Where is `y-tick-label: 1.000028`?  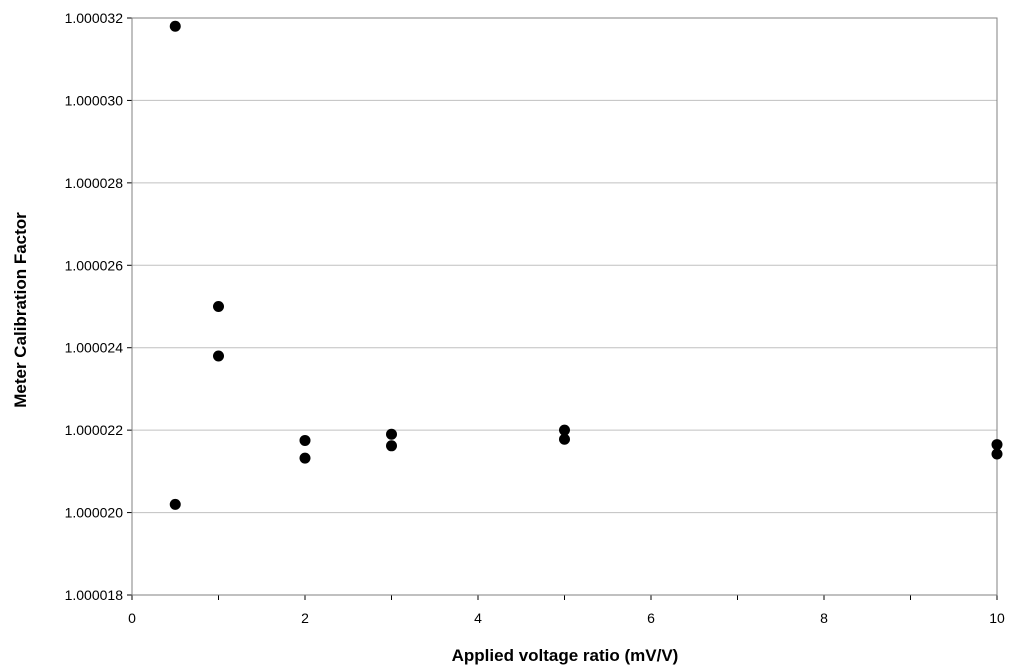 y-tick-label: 1.000028 is located at coordinates (94, 183).